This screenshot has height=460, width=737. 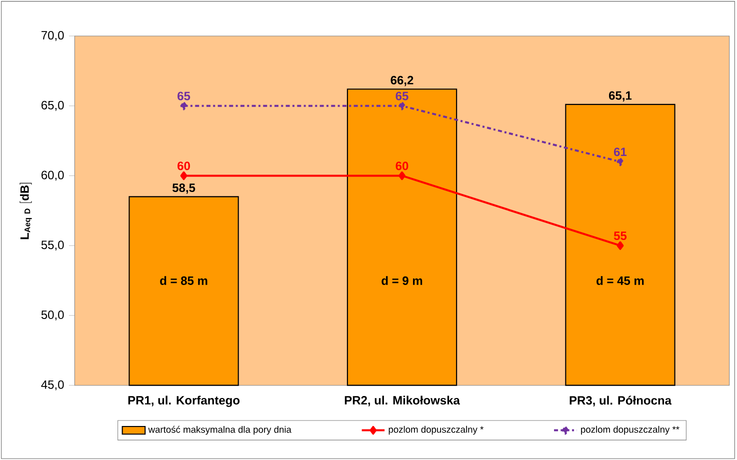 What do you see at coordinates (620, 96) in the screenshot?
I see `data-label: 65,1` at bounding box center [620, 96].